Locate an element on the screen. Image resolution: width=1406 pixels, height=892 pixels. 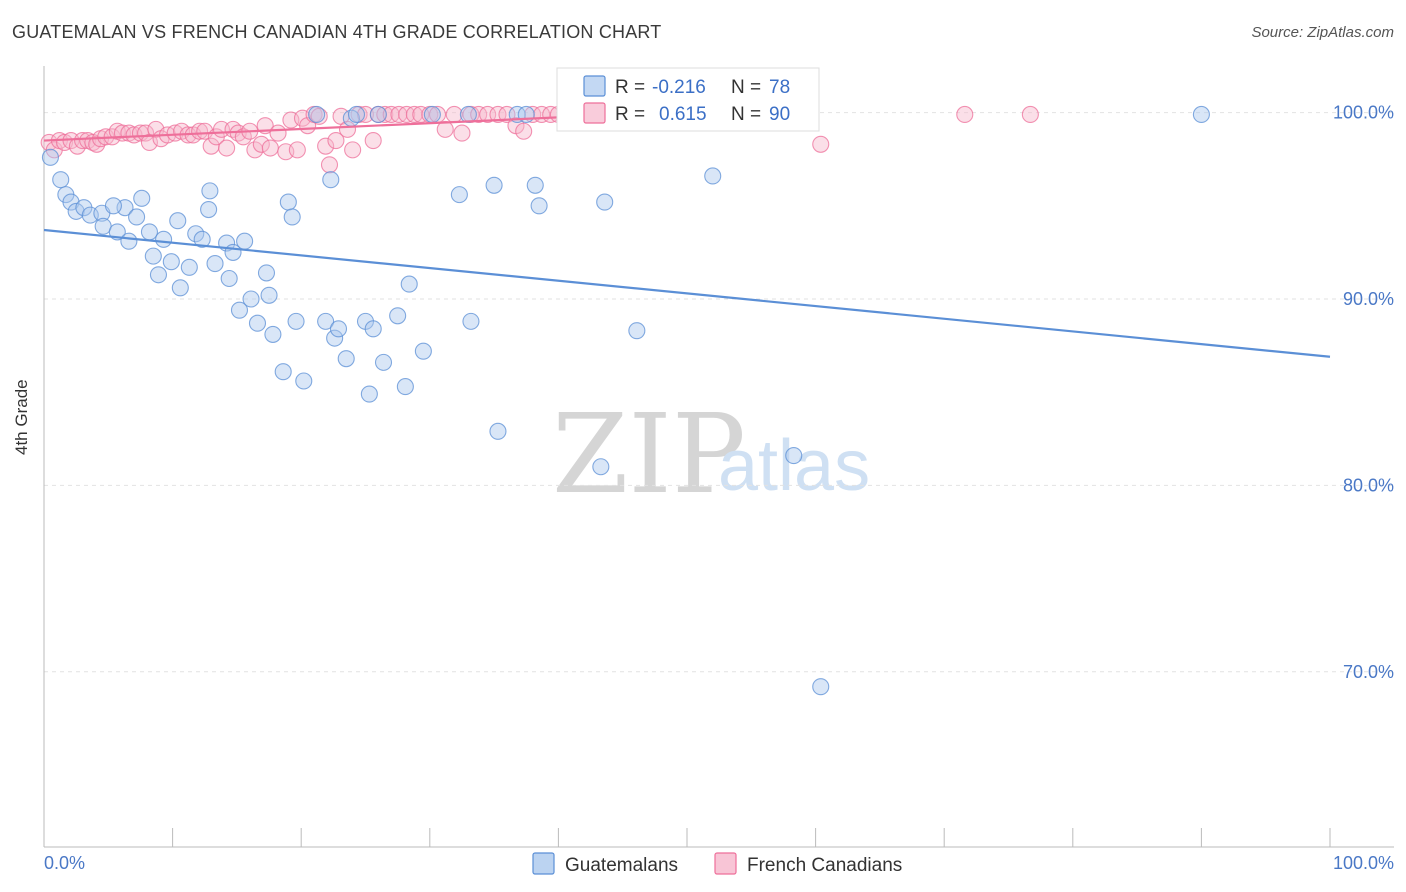
series-legend-swatch-guatemalans is located at coordinates (543, 863).